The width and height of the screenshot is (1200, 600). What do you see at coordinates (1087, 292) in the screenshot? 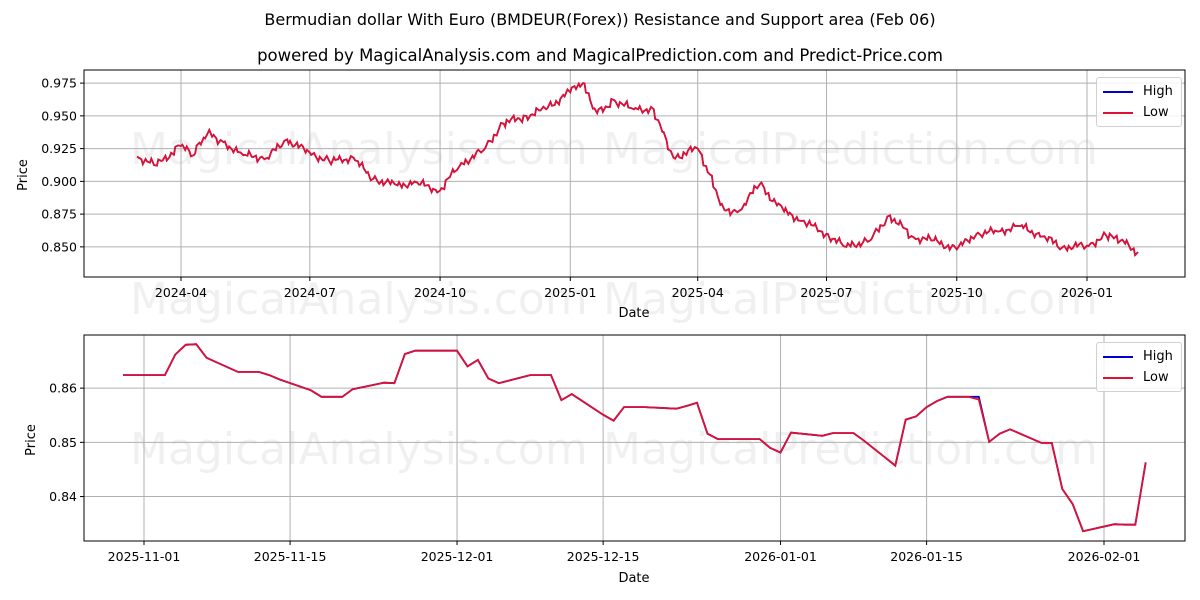
I see `x-tick-label: 2026-01` at bounding box center [1087, 292].